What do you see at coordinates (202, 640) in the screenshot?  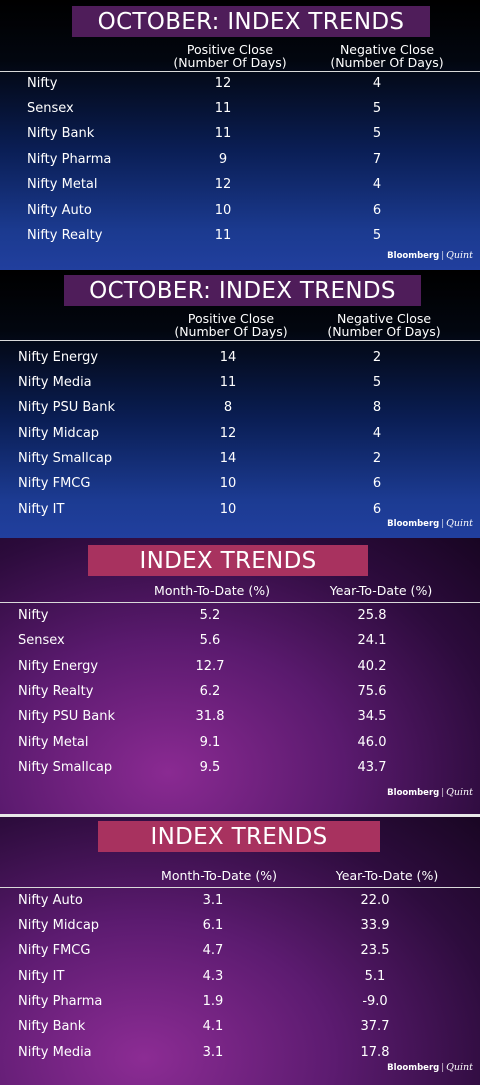 I see `table-row: Sensex 5.6 24.1` at bounding box center [202, 640].